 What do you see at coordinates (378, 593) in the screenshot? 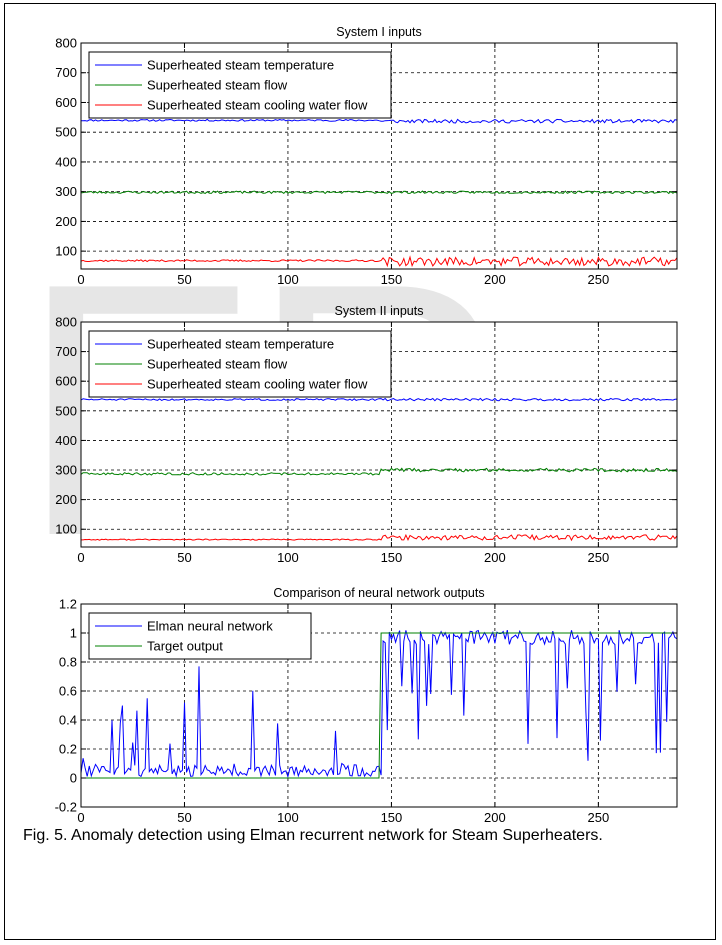
I see `chart-title: Comparison of neural network outputs` at bounding box center [378, 593].